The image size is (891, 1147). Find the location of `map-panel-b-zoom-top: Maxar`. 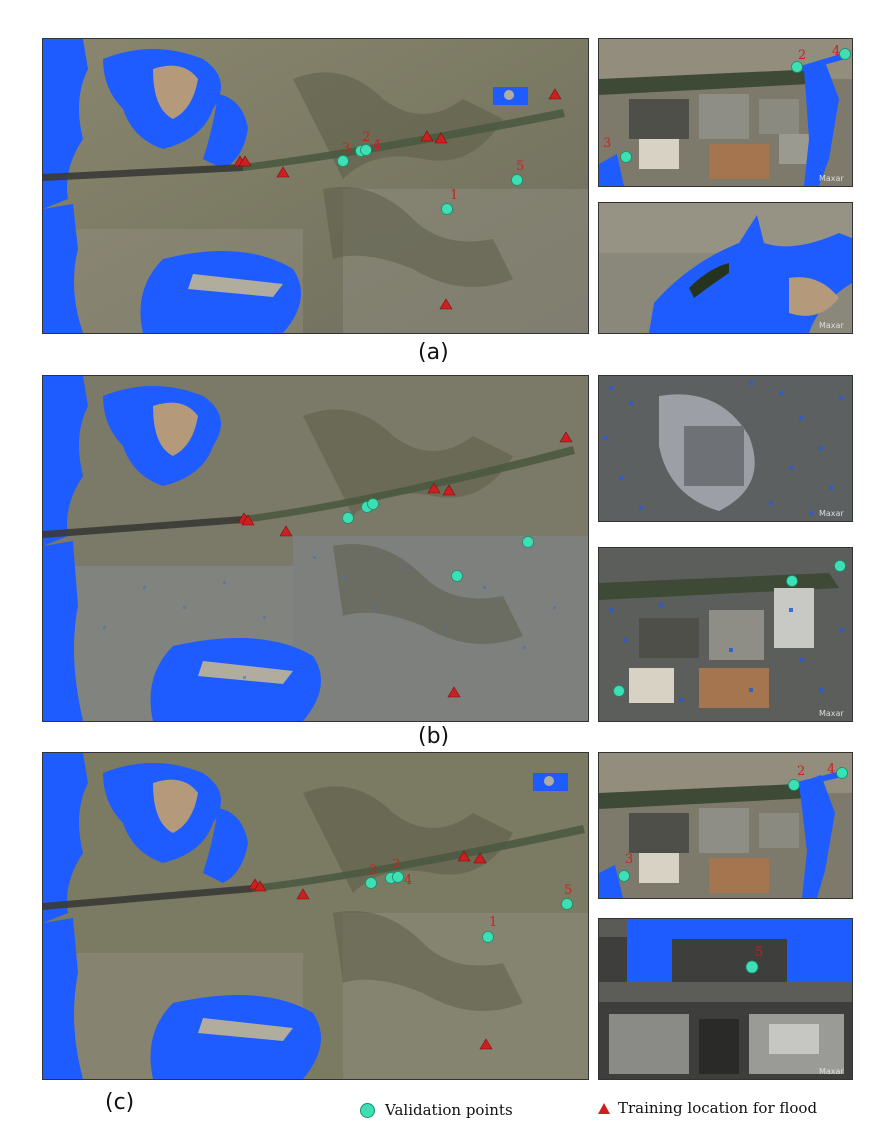

map-panel-b-zoom-top: Maxar is located at coordinates (725, 448).